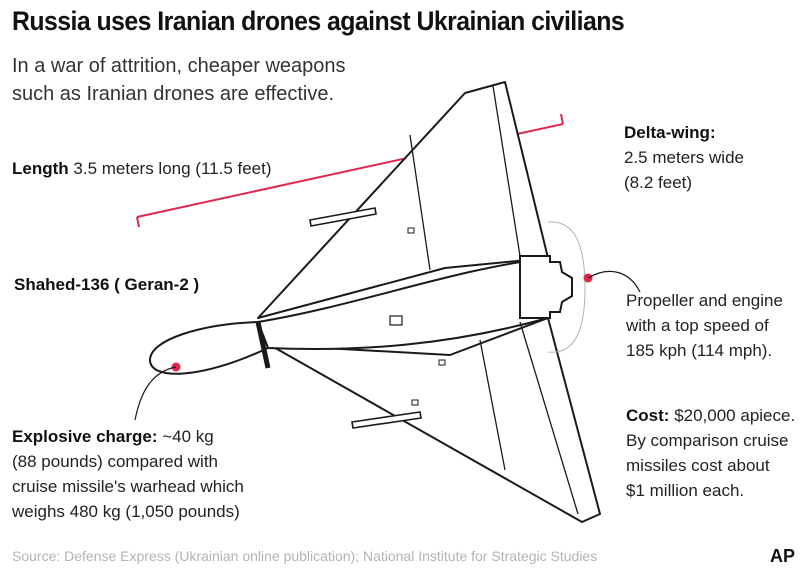  I want to click on cost-label-line4: $1 million each., so click(685, 490).